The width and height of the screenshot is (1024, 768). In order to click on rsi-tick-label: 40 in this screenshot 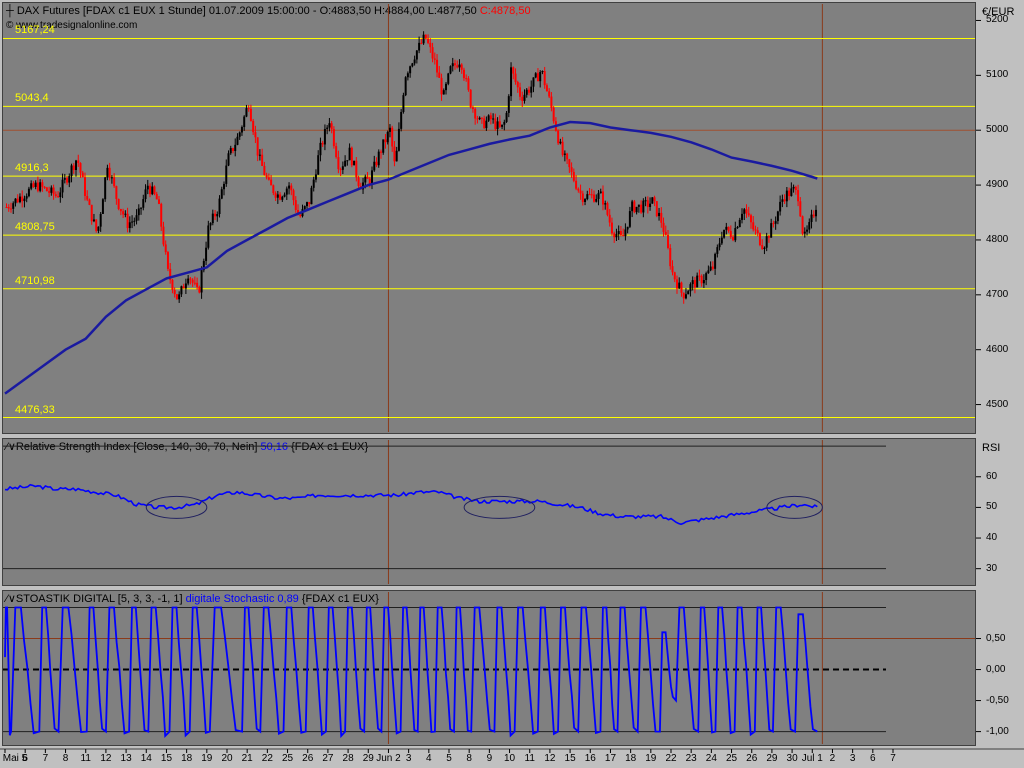, I will do `click(992, 538)`.